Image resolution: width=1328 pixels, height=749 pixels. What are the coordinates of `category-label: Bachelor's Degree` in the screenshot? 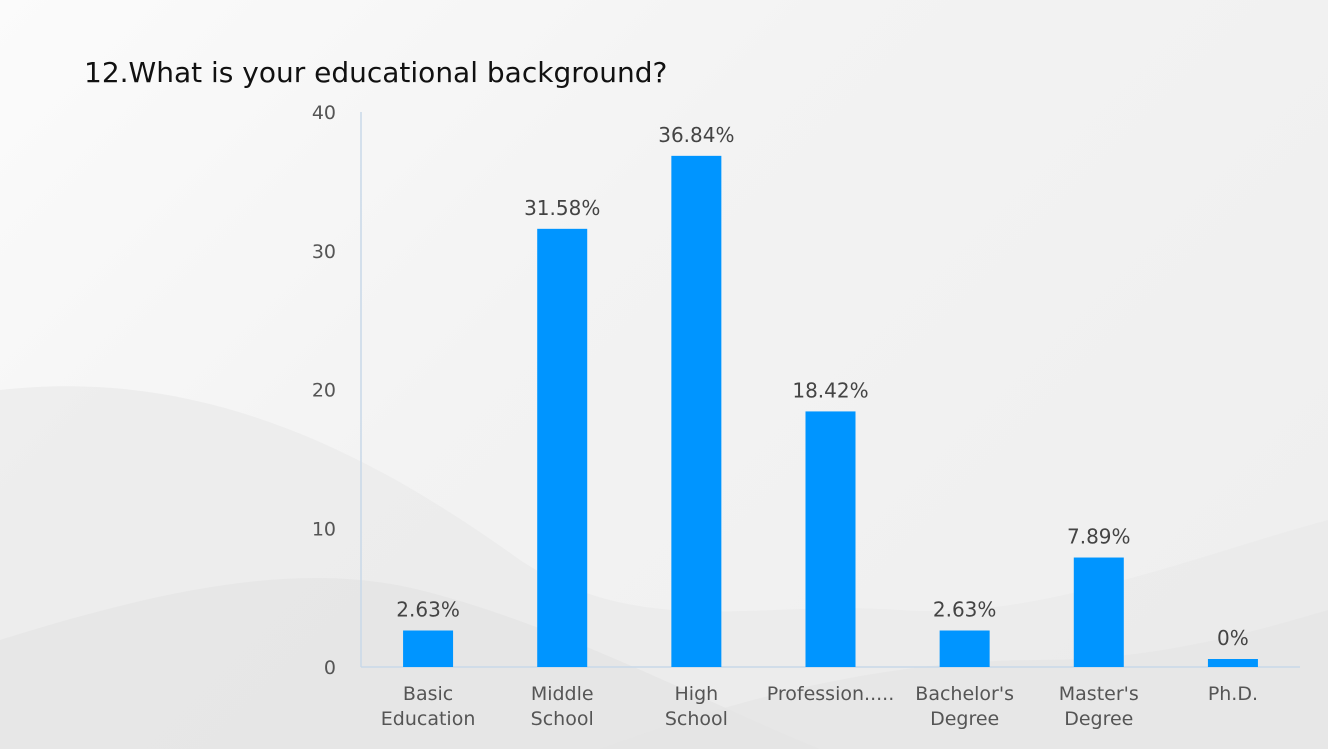 It's located at (964, 706).